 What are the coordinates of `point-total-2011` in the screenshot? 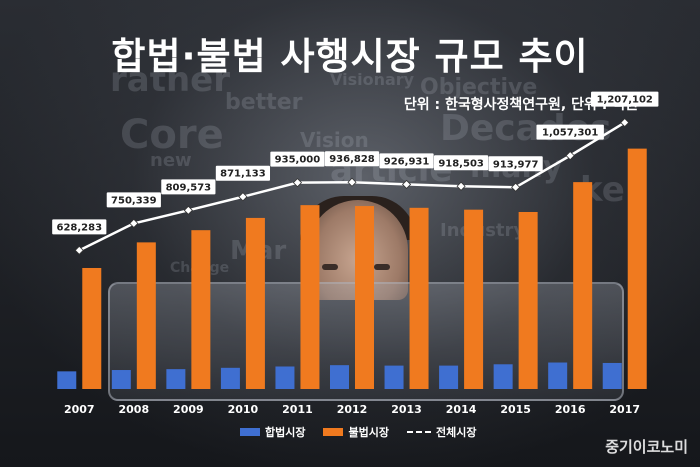 It's located at (297, 183).